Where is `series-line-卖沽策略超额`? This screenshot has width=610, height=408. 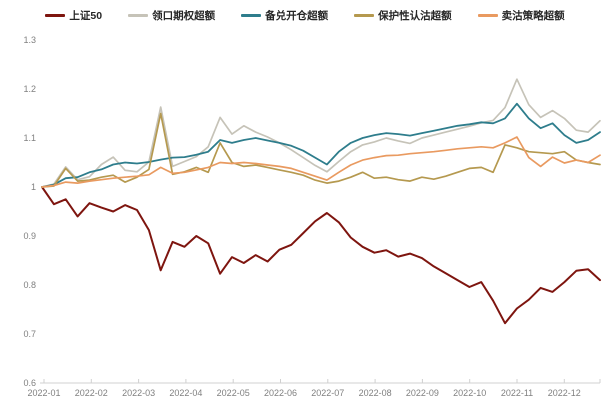
series-line-卖沽策略超额 is located at coordinates (321, 162).